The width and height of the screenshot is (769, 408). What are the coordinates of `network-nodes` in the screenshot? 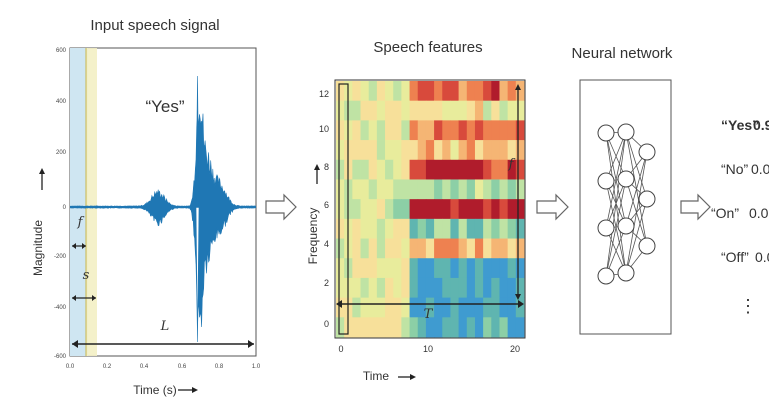 It's located at (626, 204).